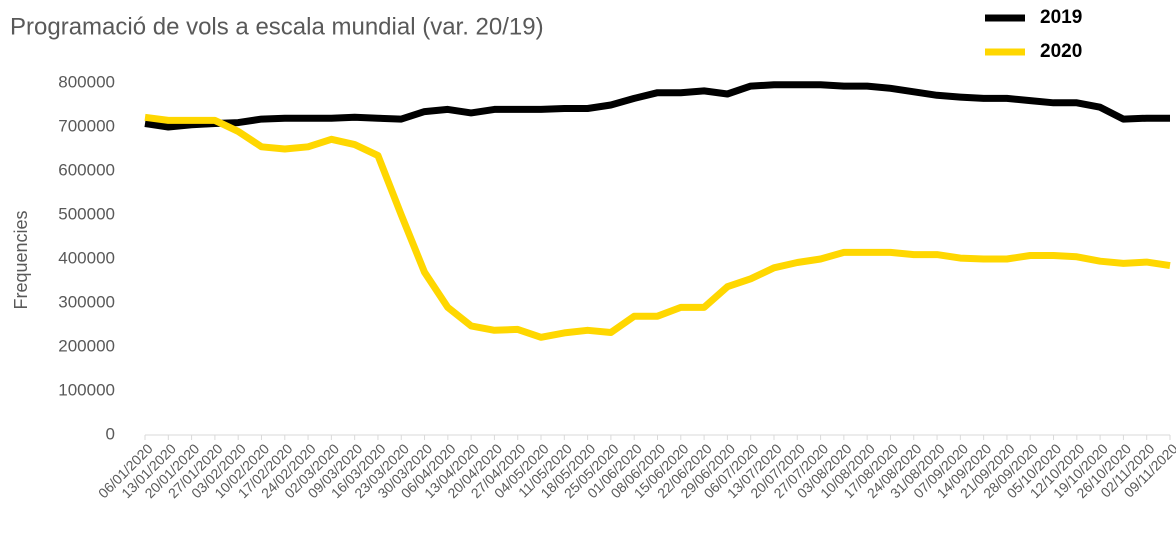  I want to click on y-tick-label: 500000, so click(86, 213).